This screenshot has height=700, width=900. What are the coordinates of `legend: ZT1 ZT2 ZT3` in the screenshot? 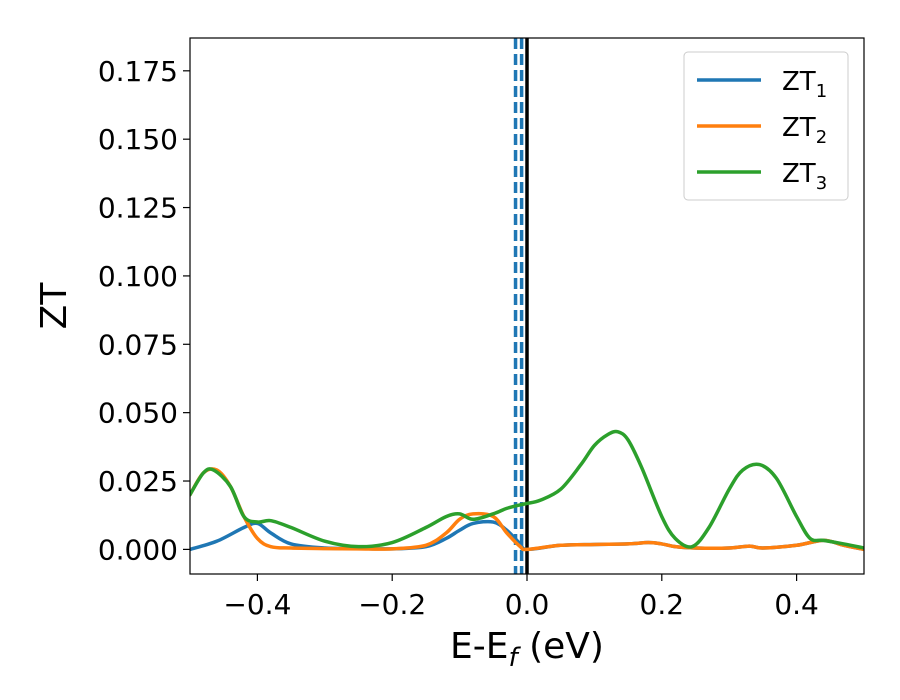 It's located at (766, 126).